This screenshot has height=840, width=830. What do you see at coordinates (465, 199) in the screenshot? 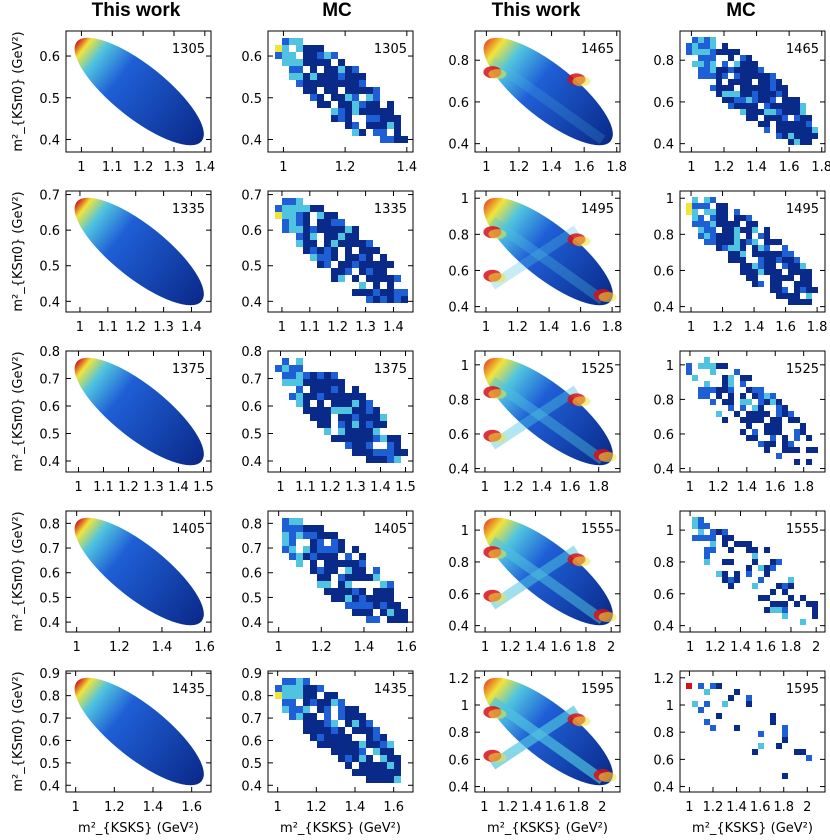
I see `y-tick-label: 1` at bounding box center [465, 199].